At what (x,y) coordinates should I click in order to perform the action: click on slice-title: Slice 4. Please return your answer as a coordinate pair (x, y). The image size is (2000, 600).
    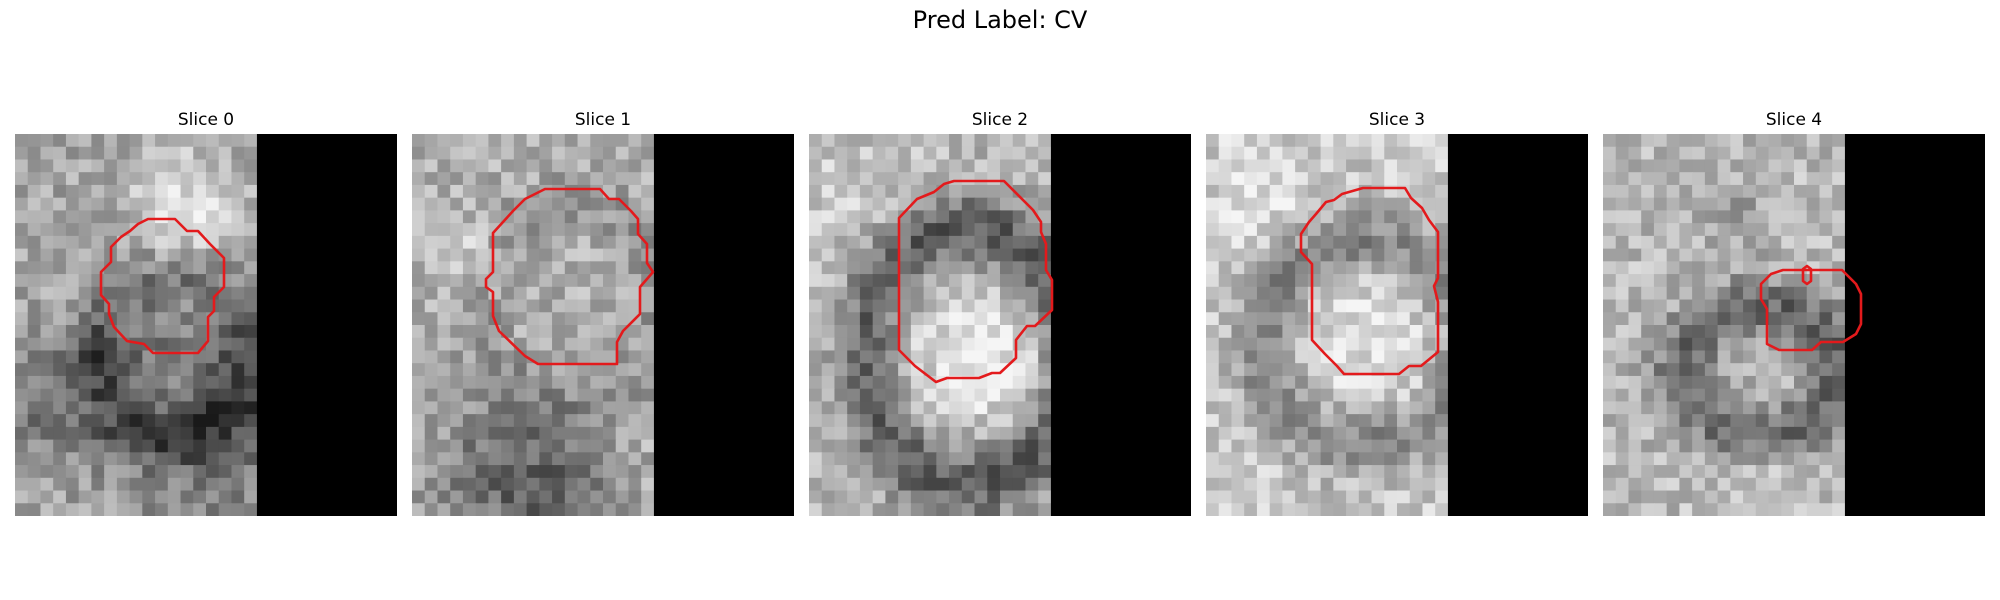
    Looking at the image, I should click on (1794, 120).